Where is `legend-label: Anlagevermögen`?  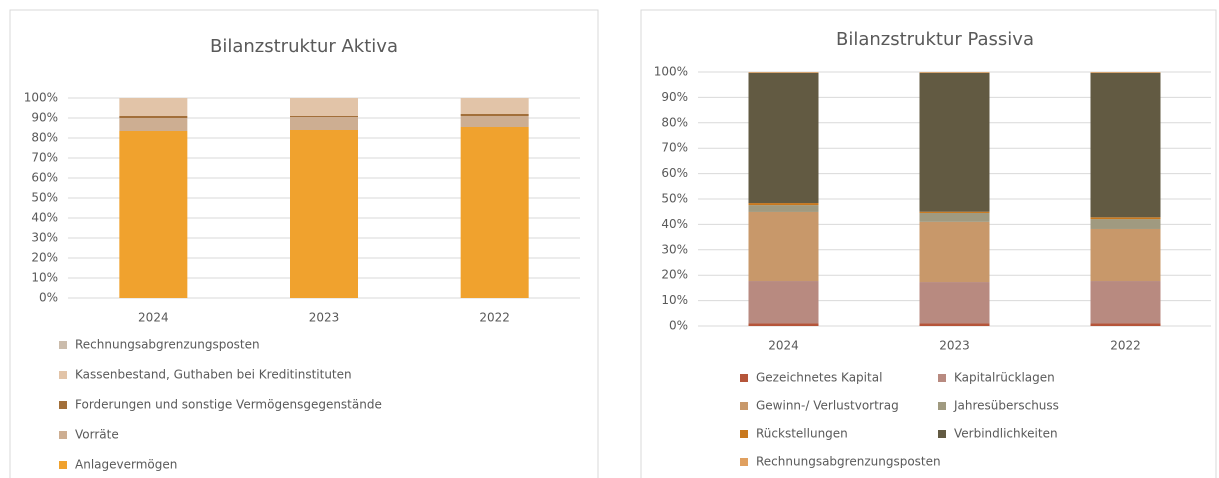 legend-label: Anlagevermögen is located at coordinates (126, 465).